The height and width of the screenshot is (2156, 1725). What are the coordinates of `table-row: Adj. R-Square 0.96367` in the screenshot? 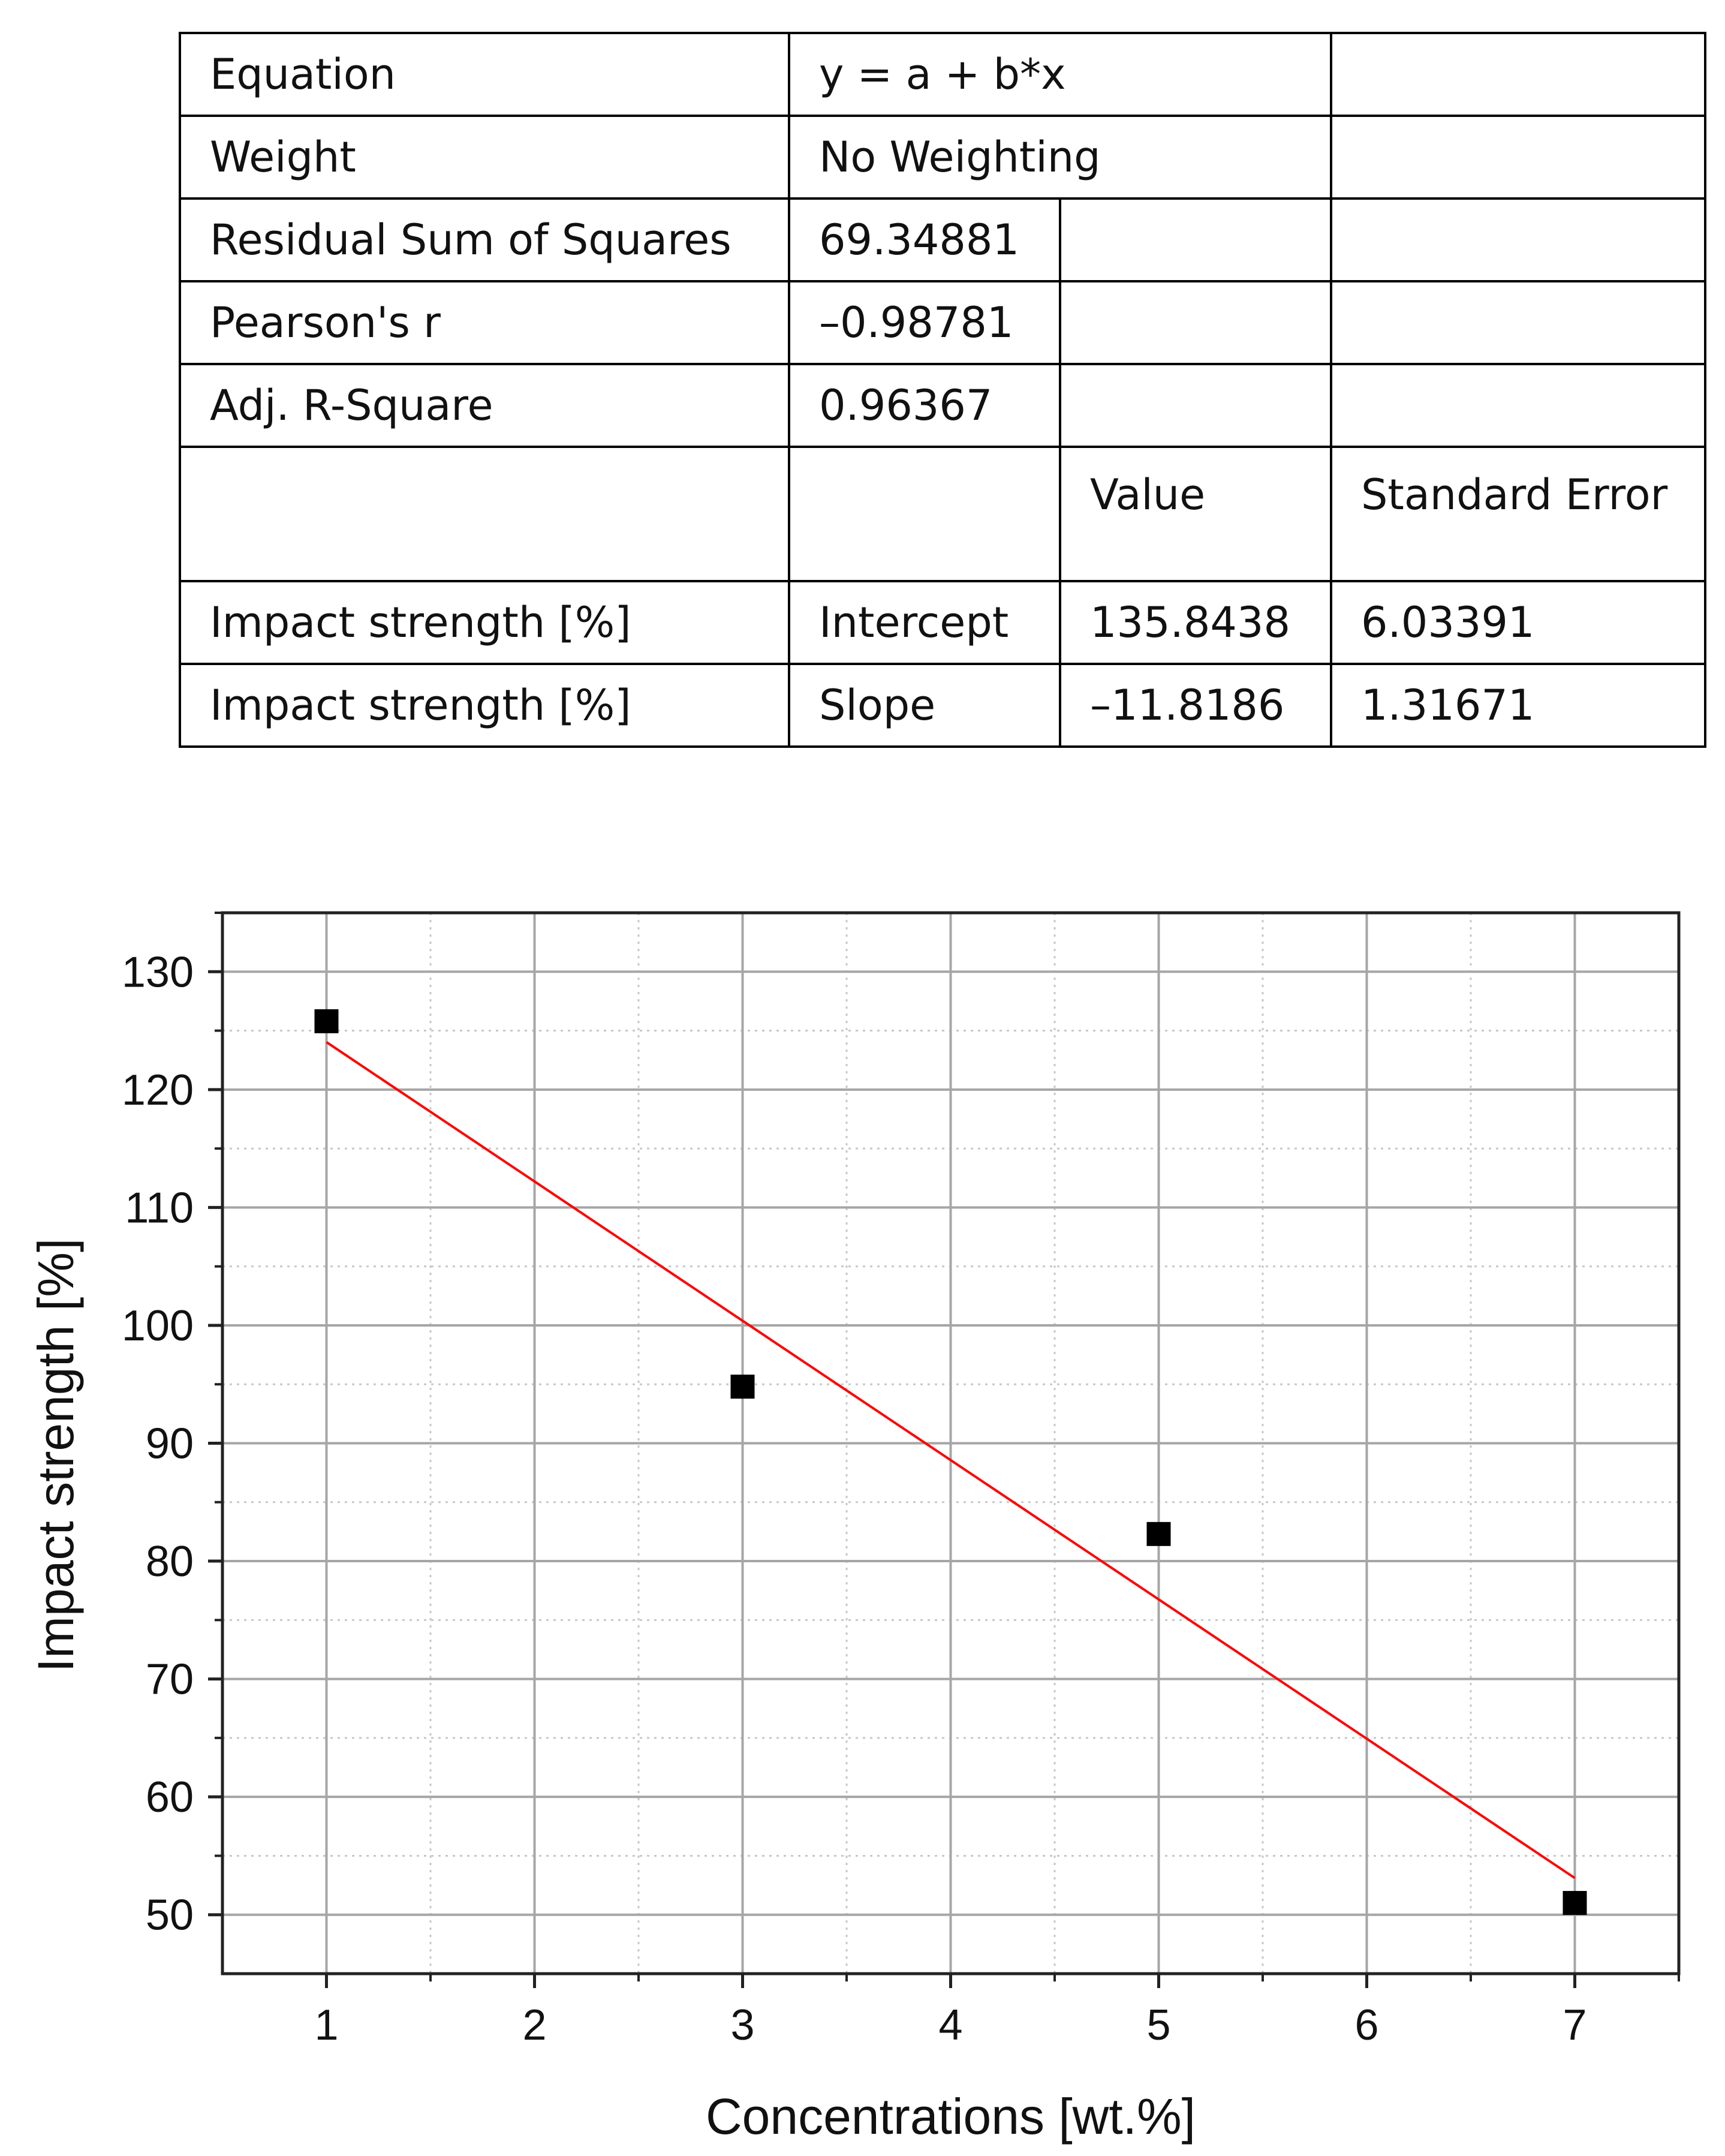 It's located at (943, 405).